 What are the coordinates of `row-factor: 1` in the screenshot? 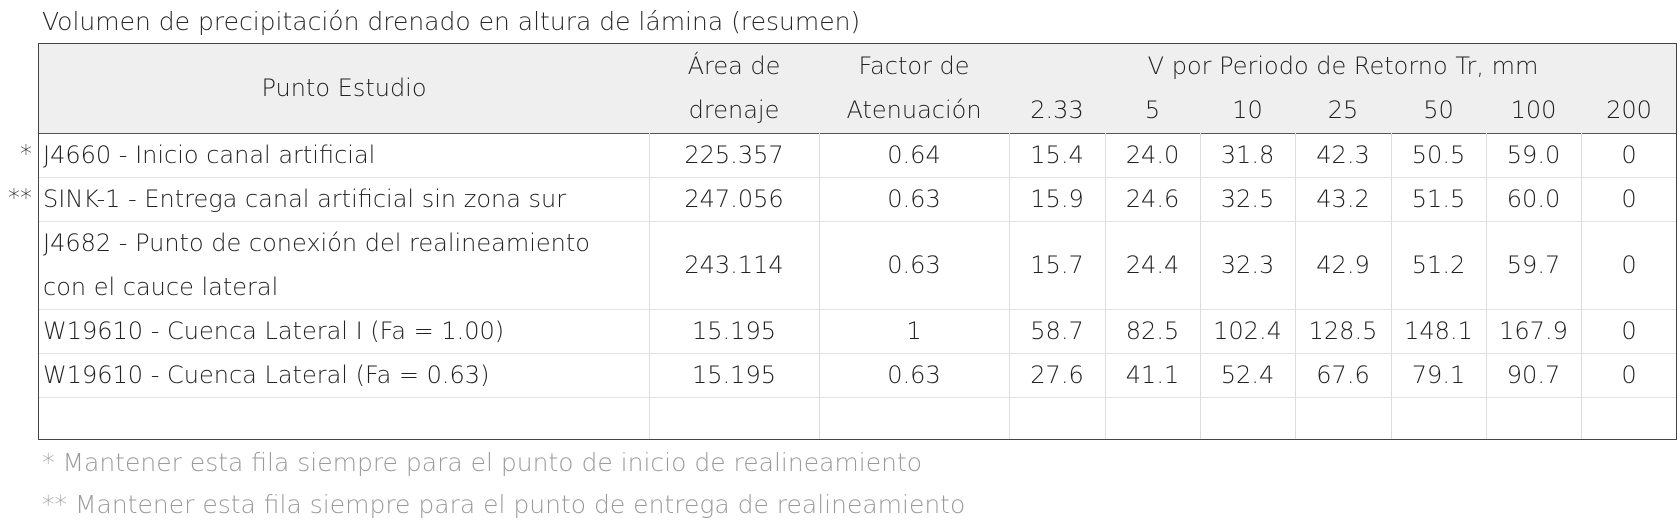 It's located at (914, 331).